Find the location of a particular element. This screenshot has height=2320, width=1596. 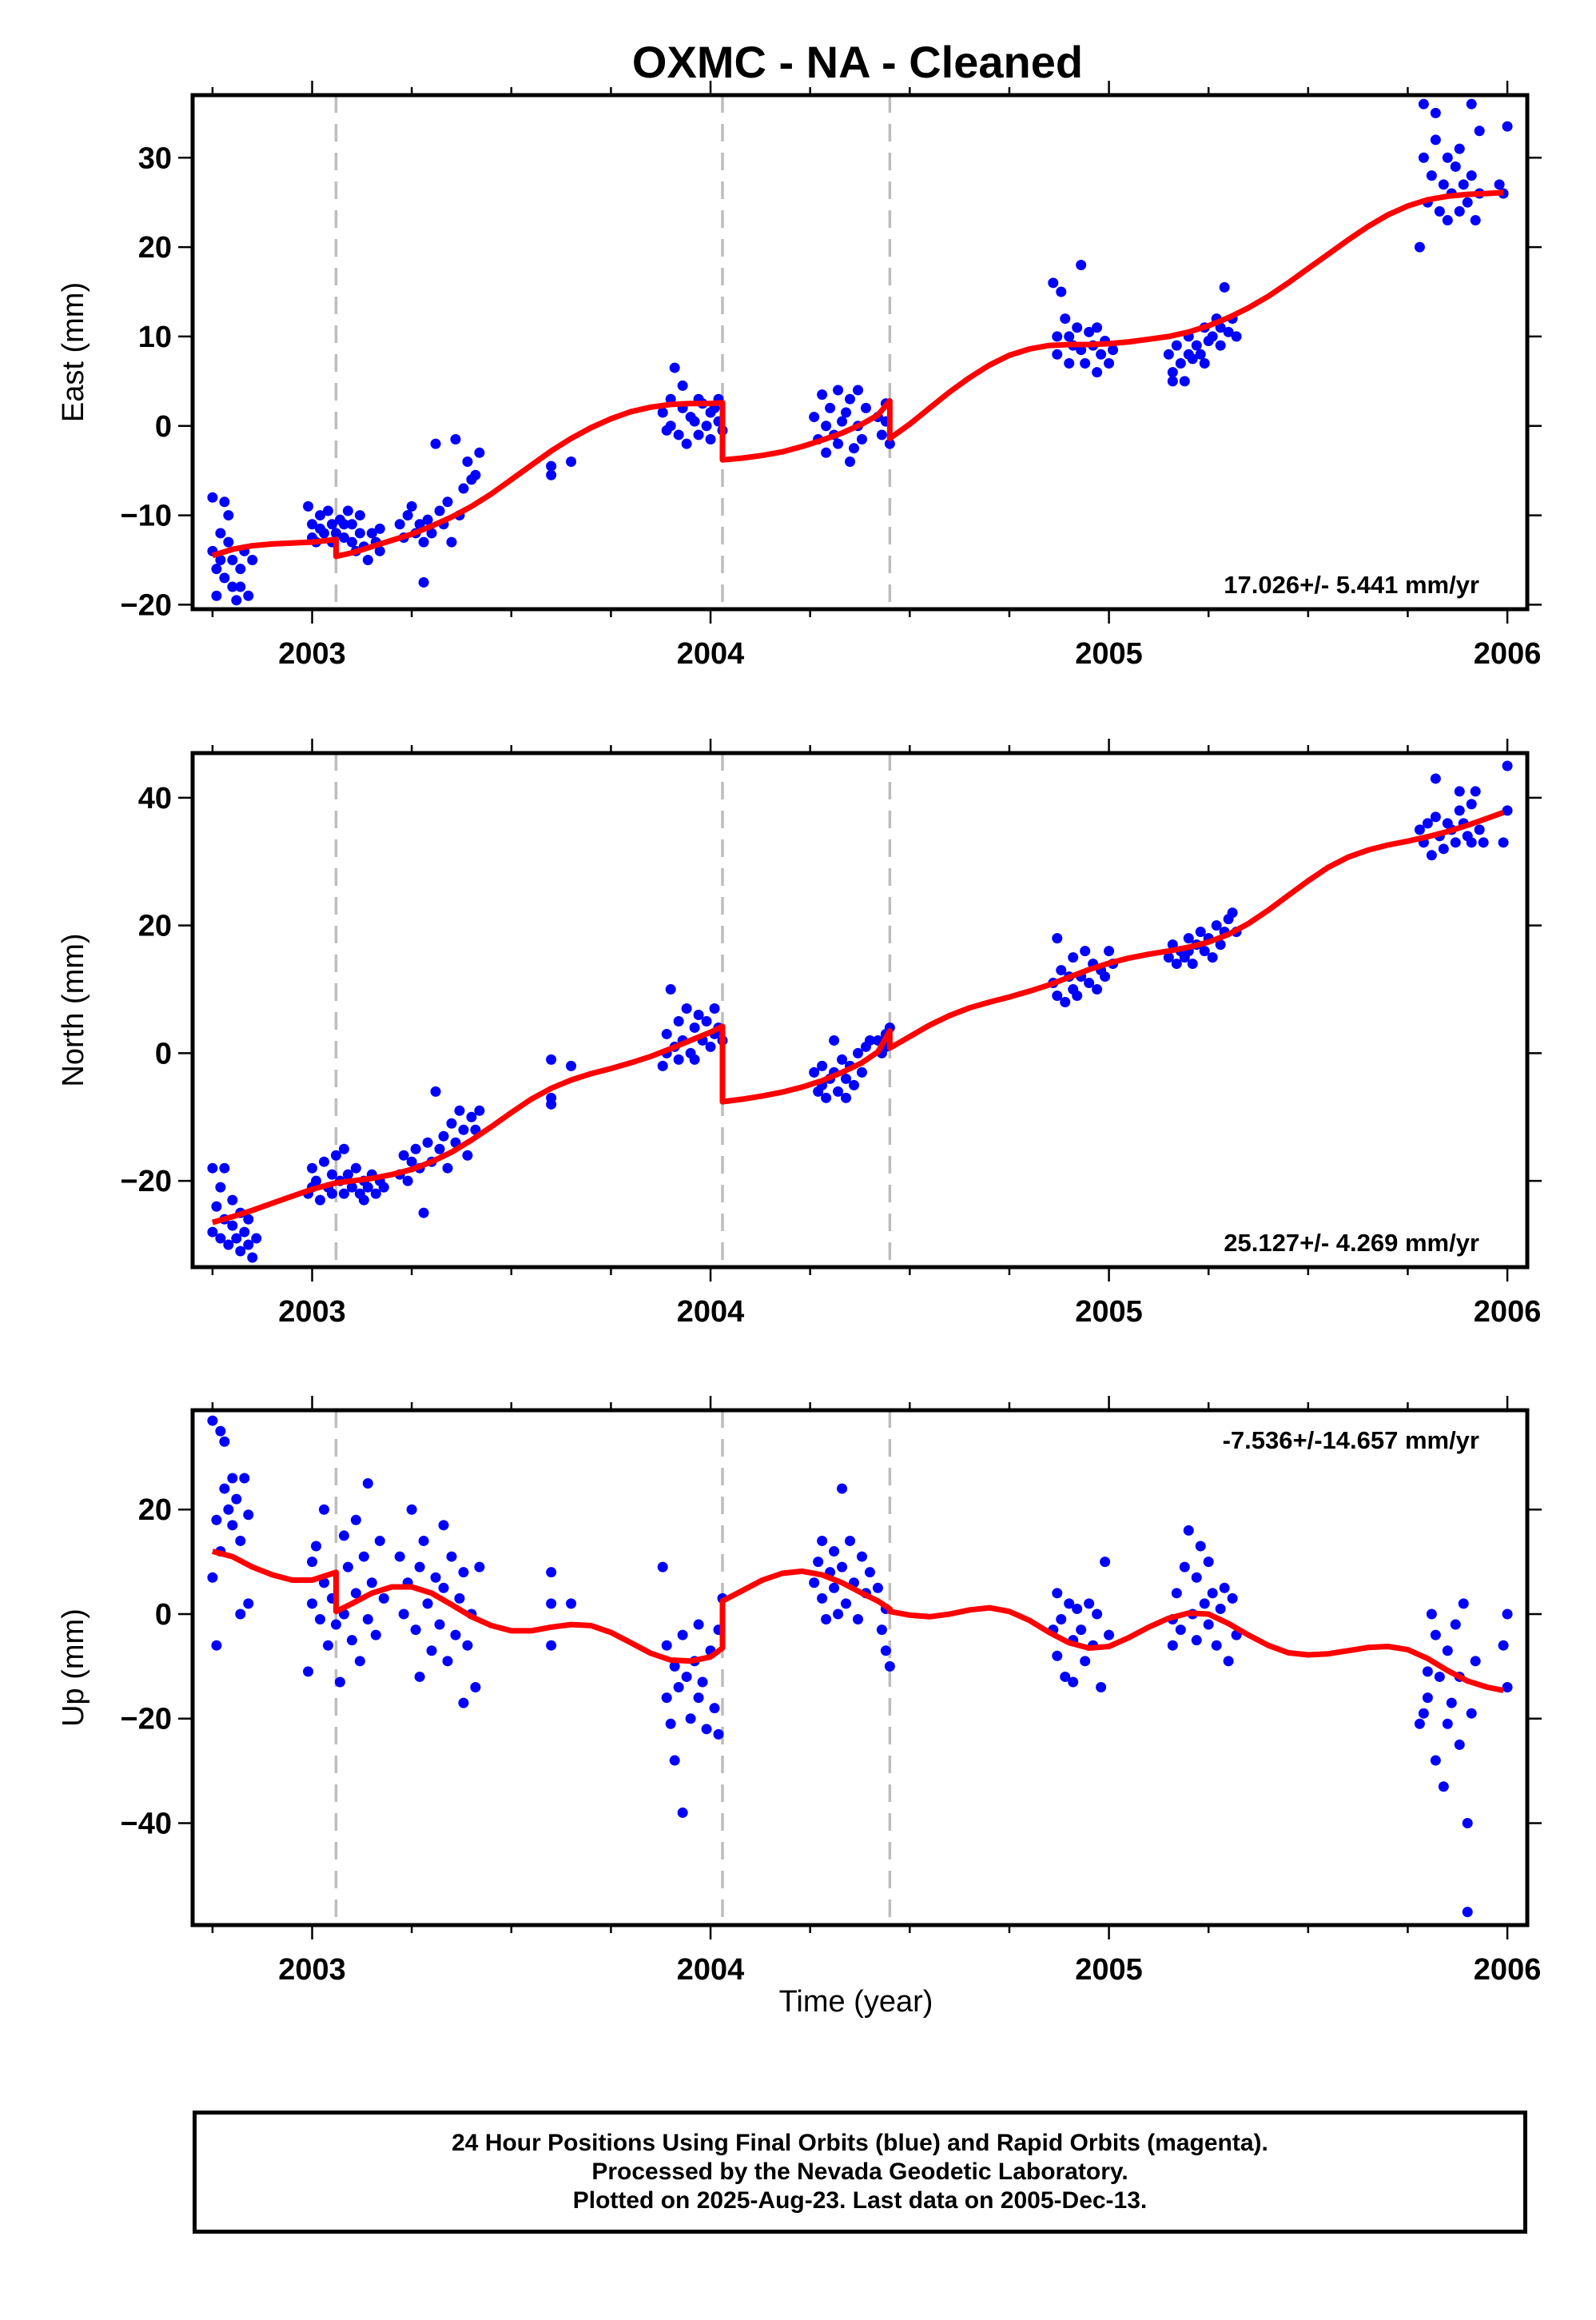

east-y-tick-label: −10 is located at coordinates (146, 516).